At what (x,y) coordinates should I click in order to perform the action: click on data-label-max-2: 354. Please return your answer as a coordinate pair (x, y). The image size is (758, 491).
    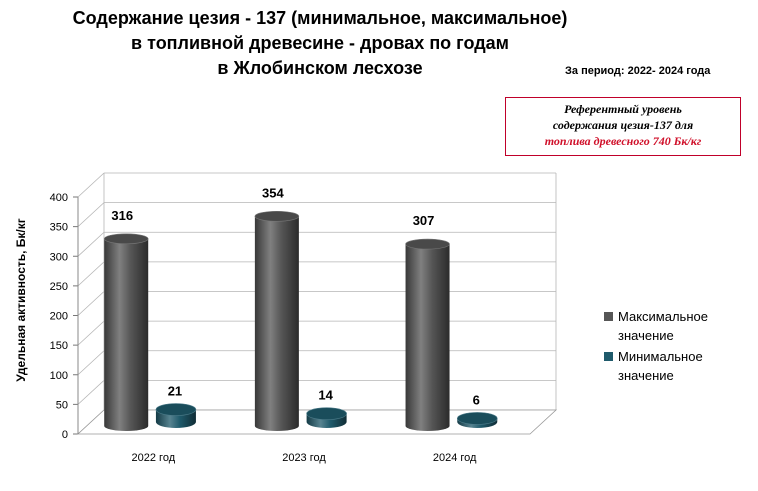
    Looking at the image, I should click on (273, 192).